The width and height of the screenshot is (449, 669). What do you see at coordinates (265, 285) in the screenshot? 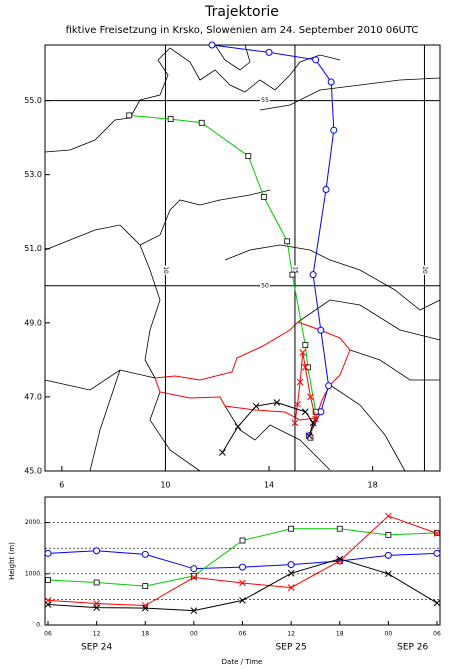
I see `grid-label: 50` at bounding box center [265, 285].